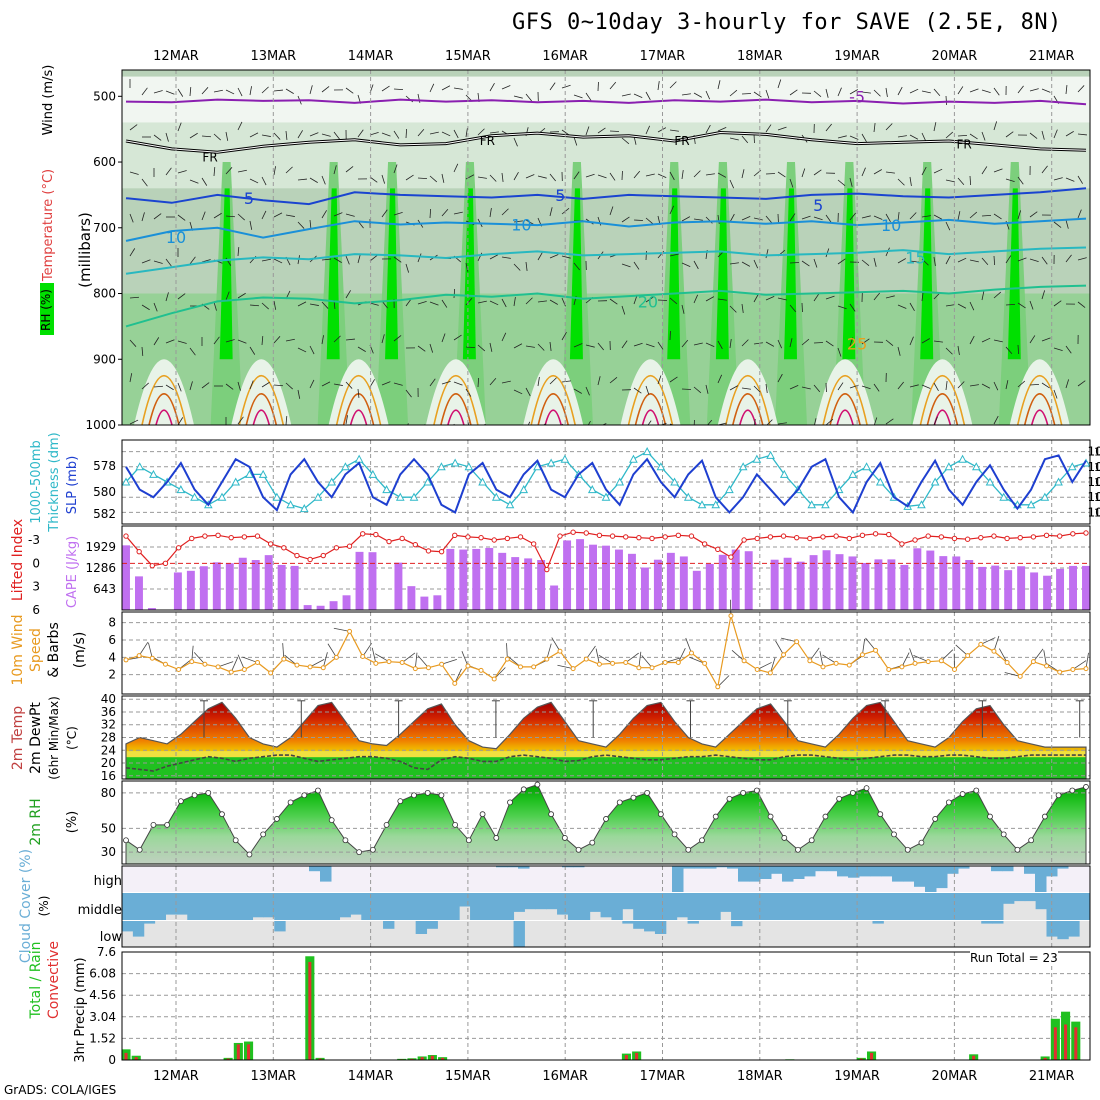 The width and height of the screenshot is (1100, 1100). I want to click on axis-label: Total / Rain, so click(36, 980).